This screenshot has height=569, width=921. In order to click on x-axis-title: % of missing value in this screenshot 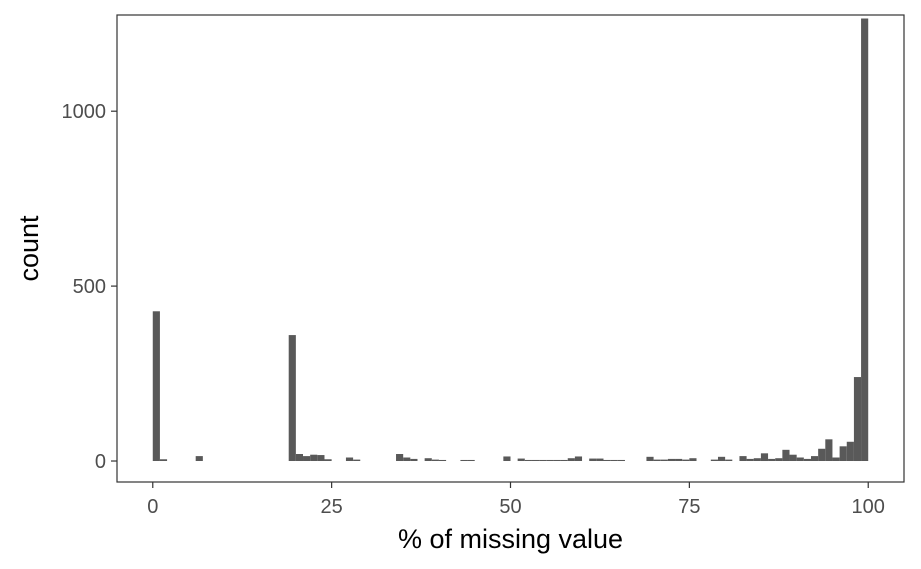, I will do `click(510, 539)`.